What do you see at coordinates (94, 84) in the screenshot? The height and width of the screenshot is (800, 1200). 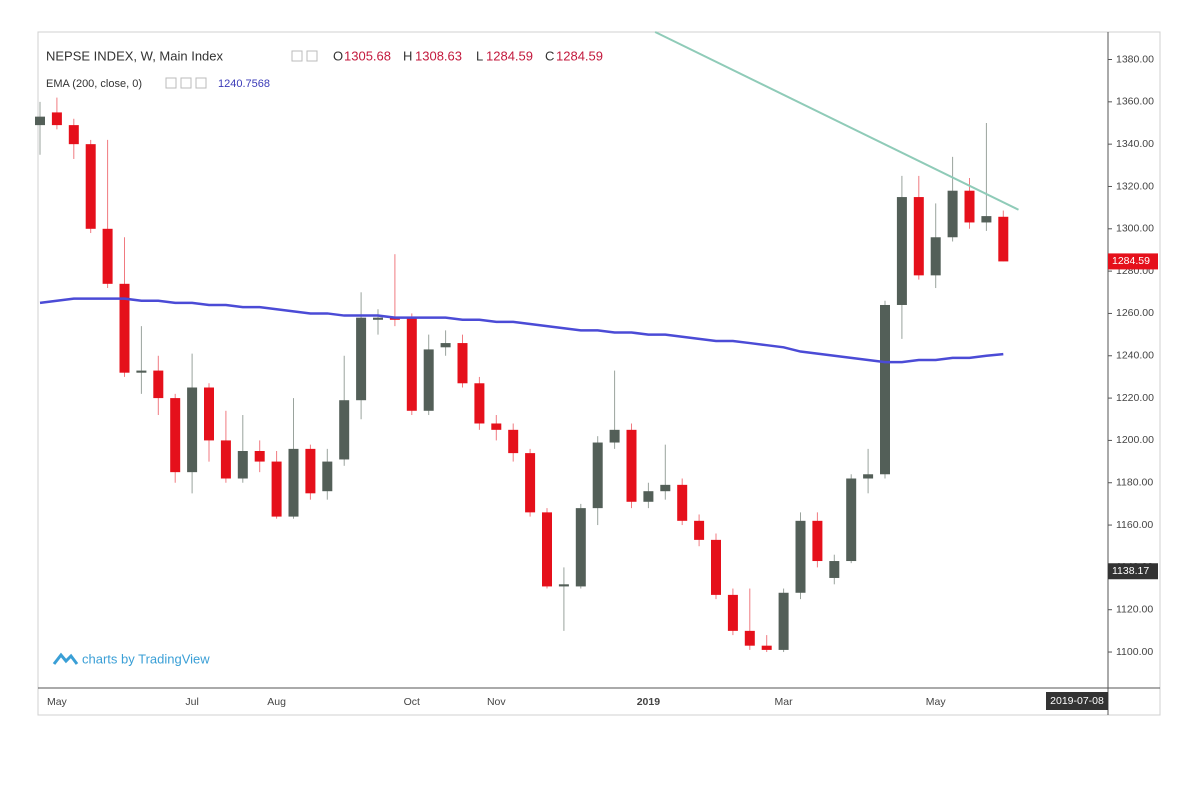 I see `legend-entry: EMA (200, close, 0)` at bounding box center [94, 84].